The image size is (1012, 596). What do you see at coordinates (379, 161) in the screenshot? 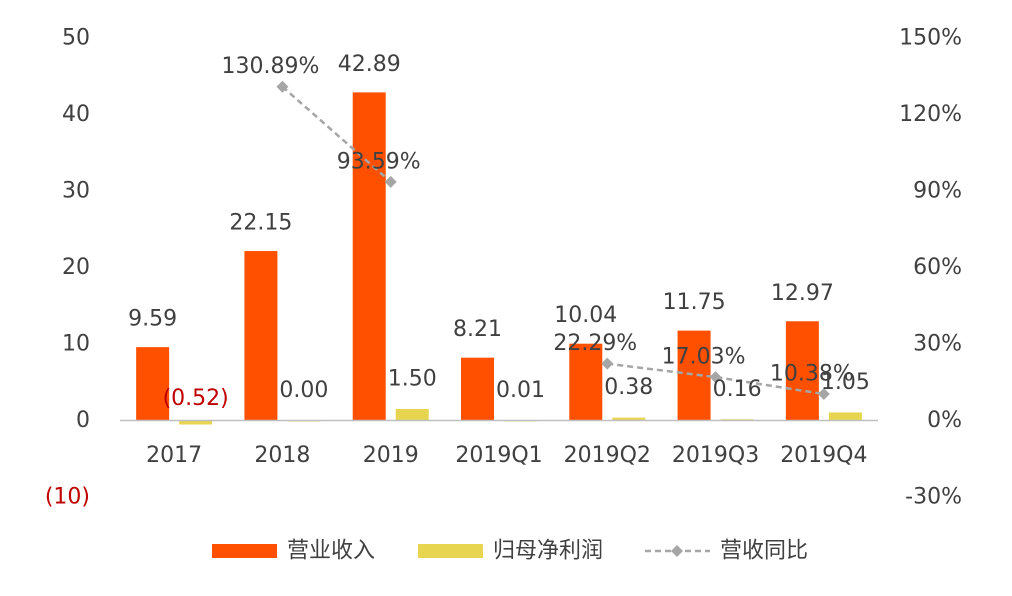
I see `yoy-value-label: 93.59%` at bounding box center [379, 161].